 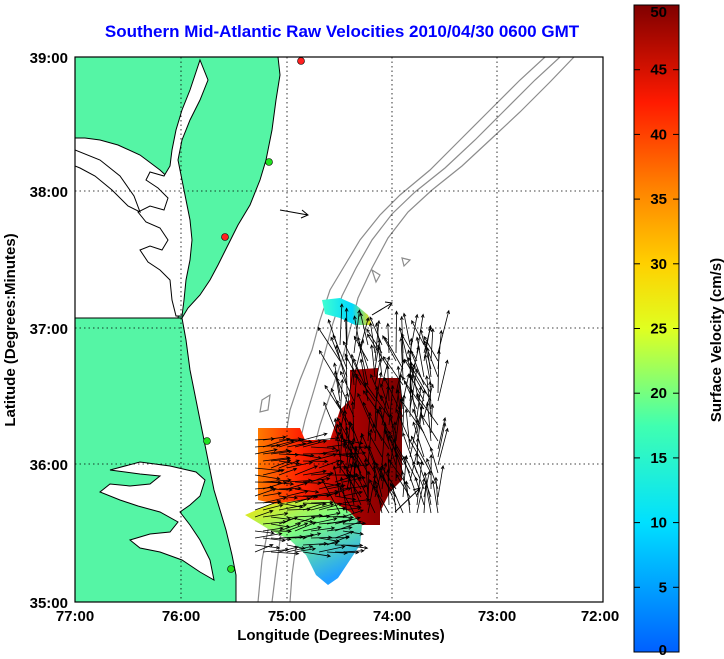 What do you see at coordinates (49, 58) in the screenshot?
I see `y-tick: 39:00` at bounding box center [49, 58].